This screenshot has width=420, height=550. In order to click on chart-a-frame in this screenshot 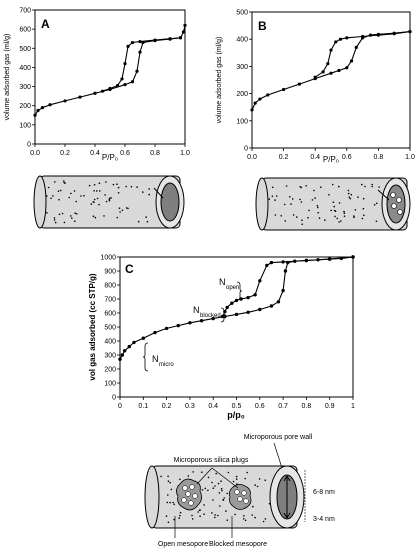, I will do `click(110, 77)`.